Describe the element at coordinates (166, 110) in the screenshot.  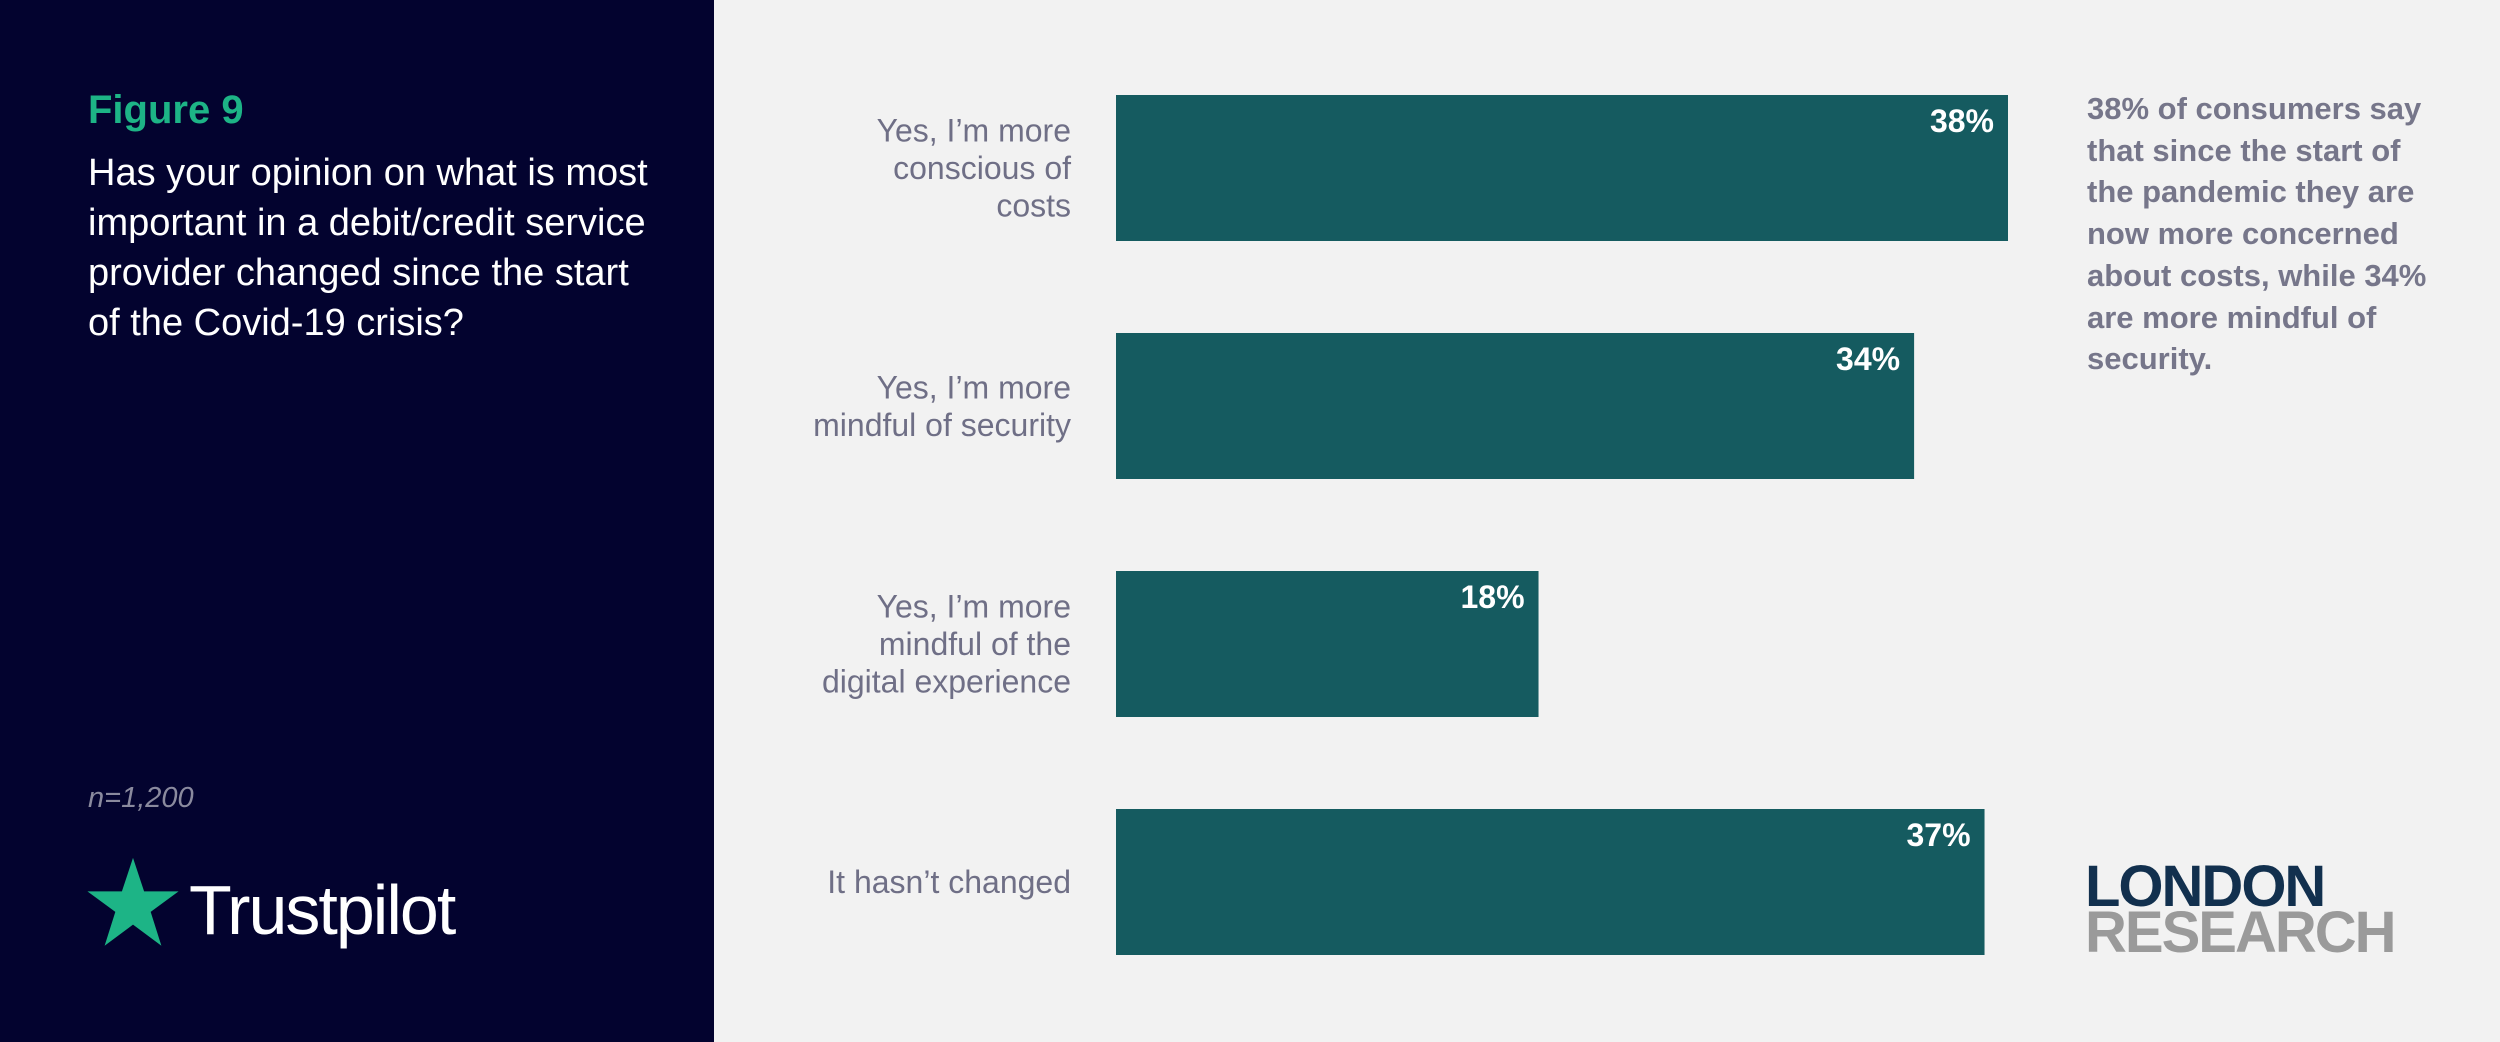
I see `figure-label: Figure 9` at that location.